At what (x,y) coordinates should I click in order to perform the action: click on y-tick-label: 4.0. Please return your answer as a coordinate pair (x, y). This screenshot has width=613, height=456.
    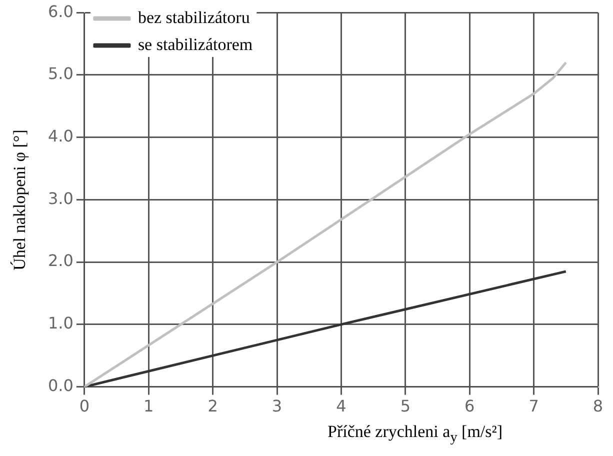
    Looking at the image, I should click on (61, 136).